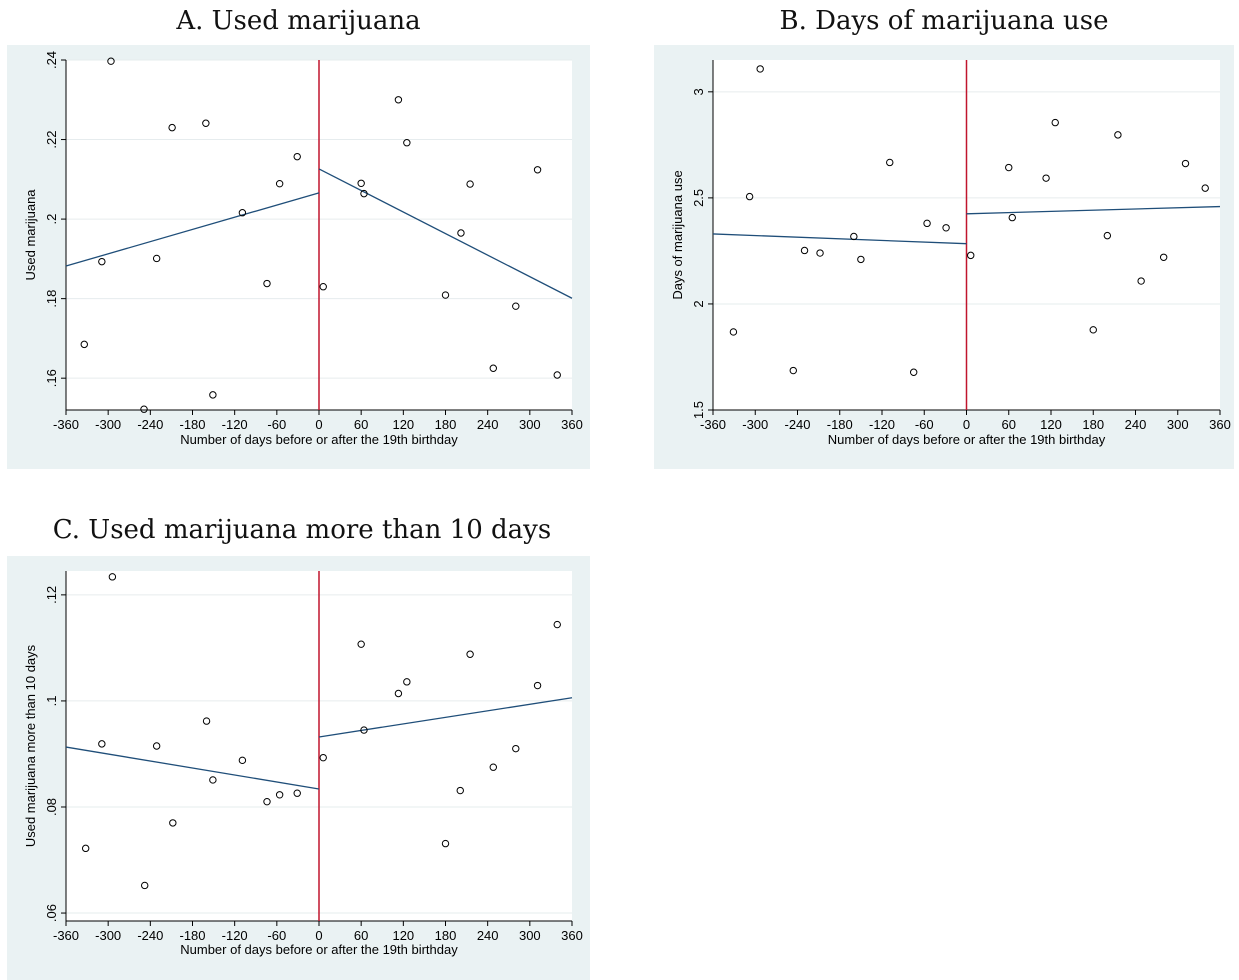 The image size is (1239, 980). Describe the element at coordinates (302, 530) in the screenshot. I see `panel-title-c: C. Used marijuana more than 10 days` at that location.